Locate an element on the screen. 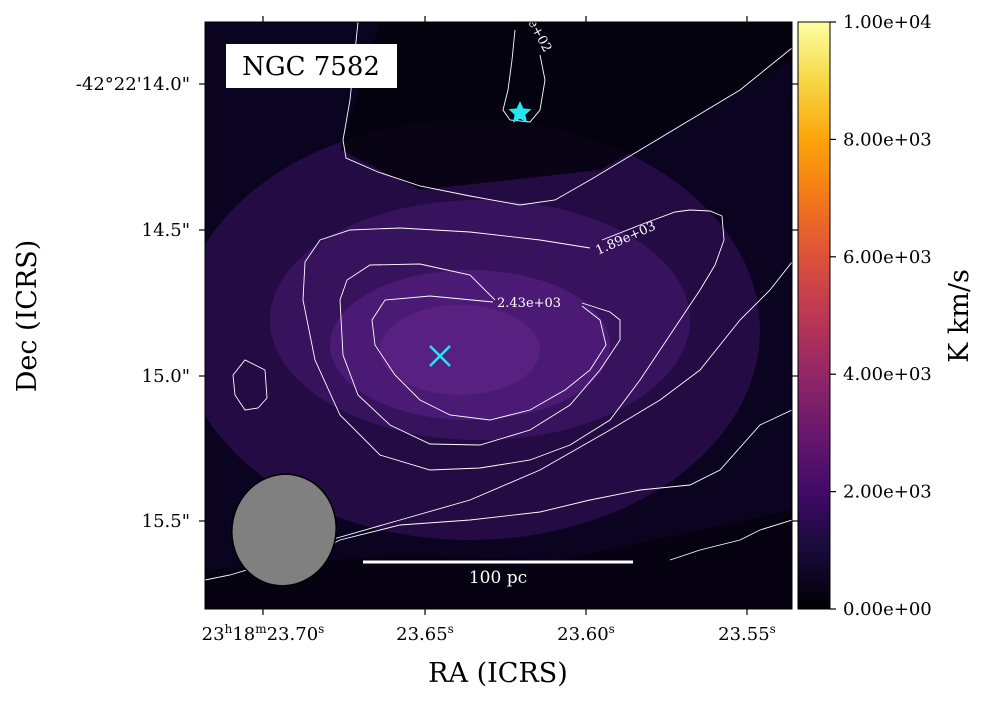  x-axis-label: RA (ICRS) is located at coordinates (498, 673).